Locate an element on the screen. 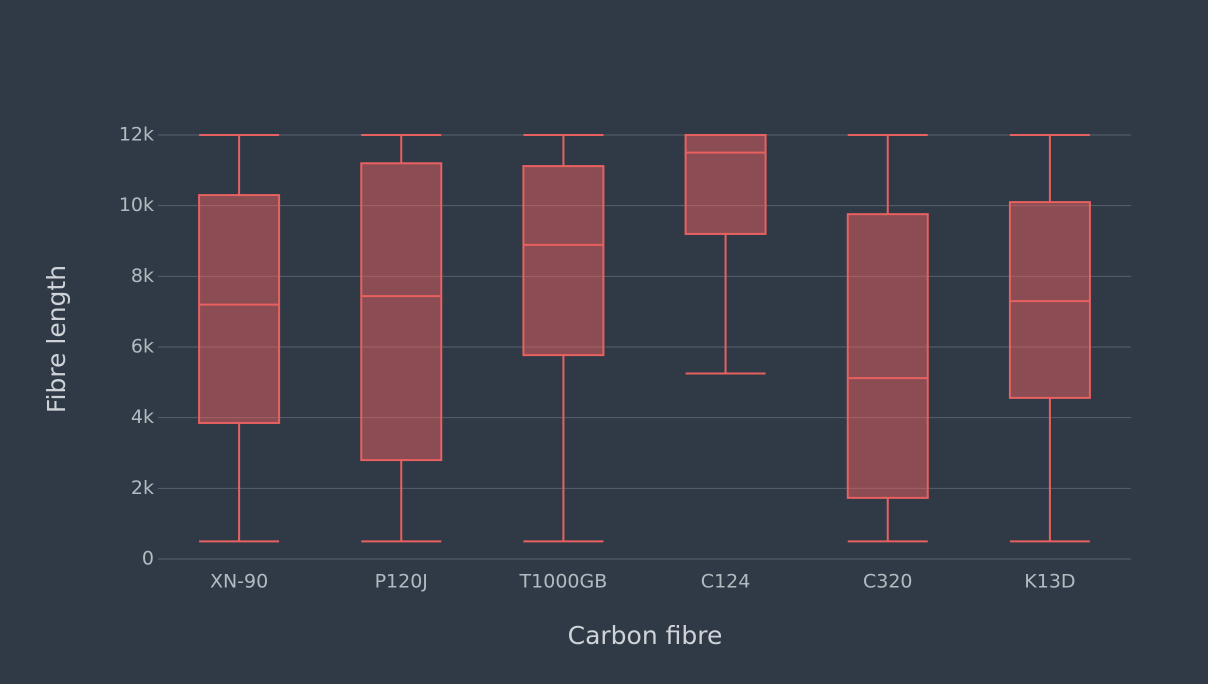 The height and width of the screenshot is (684, 1208). x-tick-label: C320 is located at coordinates (888, 582).